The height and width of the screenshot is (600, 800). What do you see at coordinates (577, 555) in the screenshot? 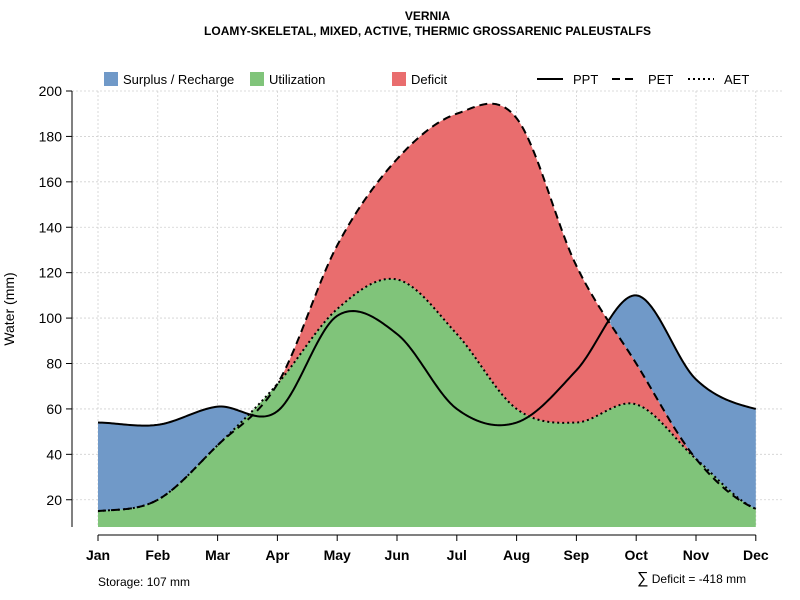
I see `x-tick-label: Sep` at bounding box center [577, 555].